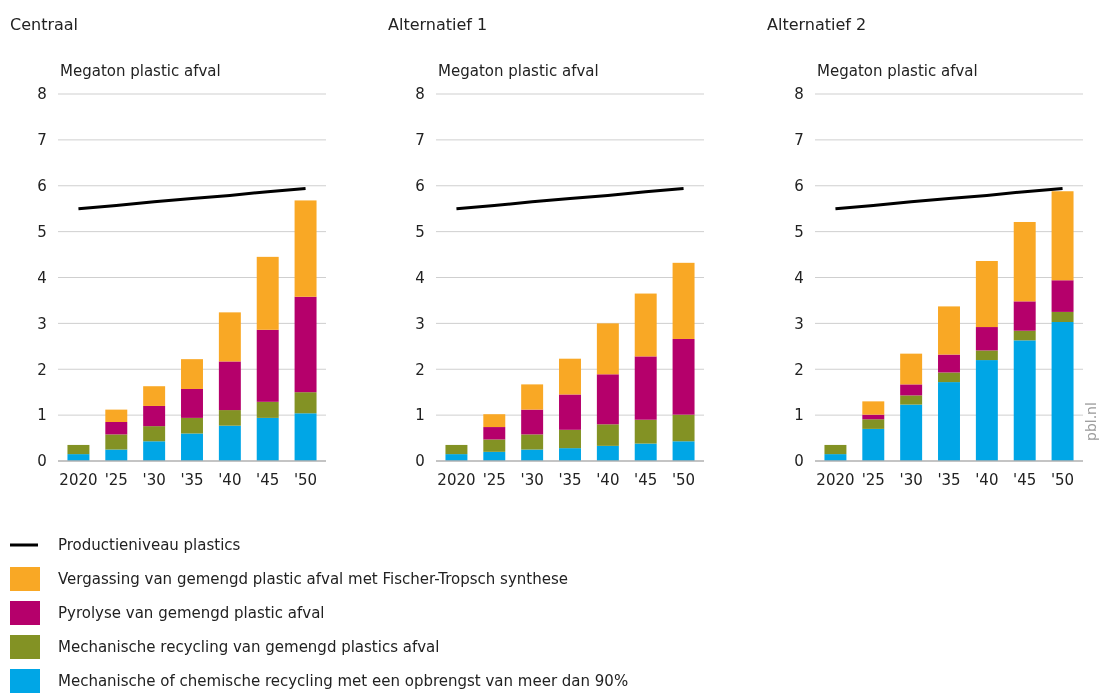  What do you see at coordinates (1091, 421) in the screenshot?
I see `annotation: pbl.nl` at bounding box center [1091, 421].